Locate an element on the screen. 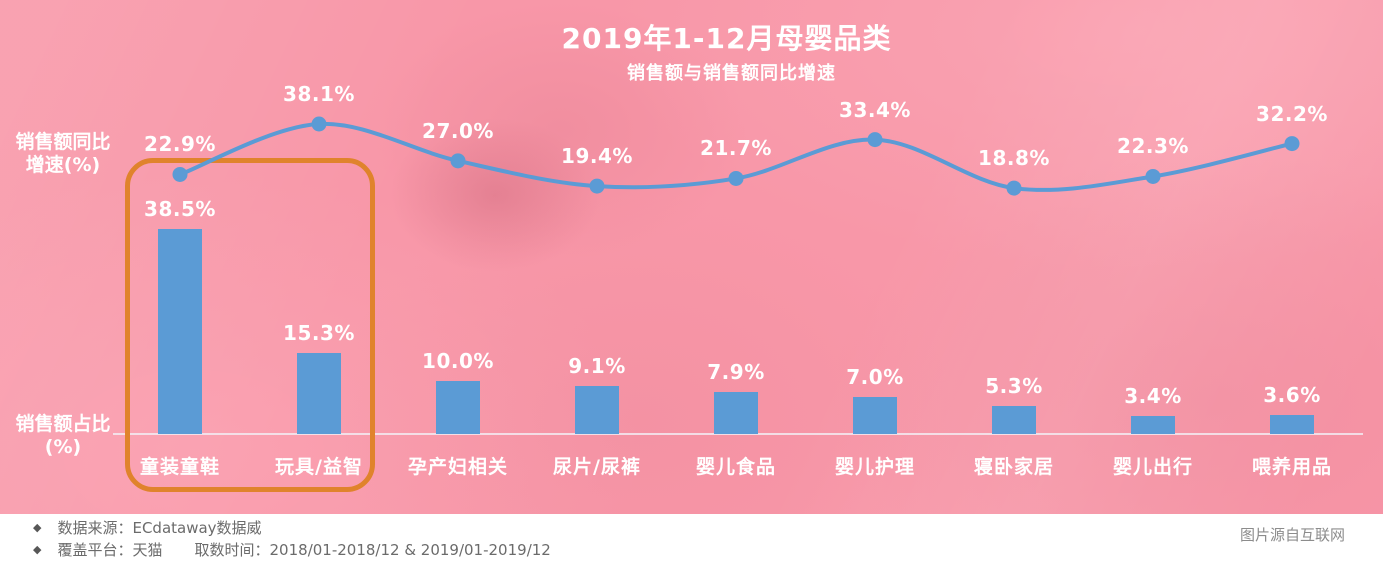 This screenshot has width=1383, height=568. axis-label-line: 销售额占比 is located at coordinates (63, 424).